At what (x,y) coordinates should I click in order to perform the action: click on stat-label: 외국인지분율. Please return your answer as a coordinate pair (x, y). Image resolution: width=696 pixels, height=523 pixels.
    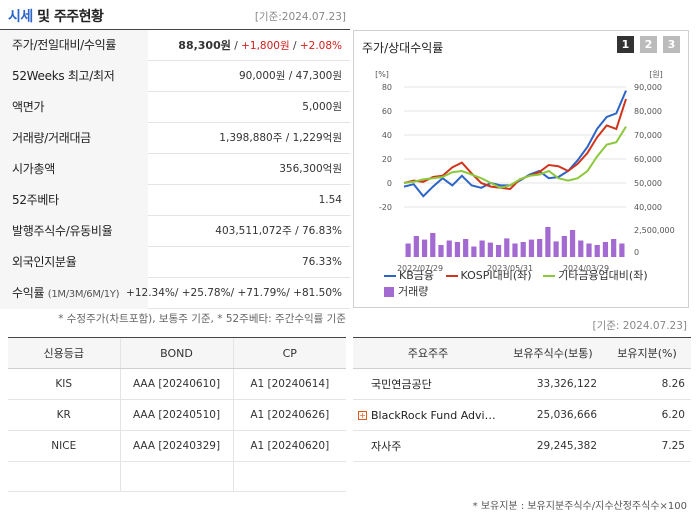
    Looking at the image, I should click on (74, 262).